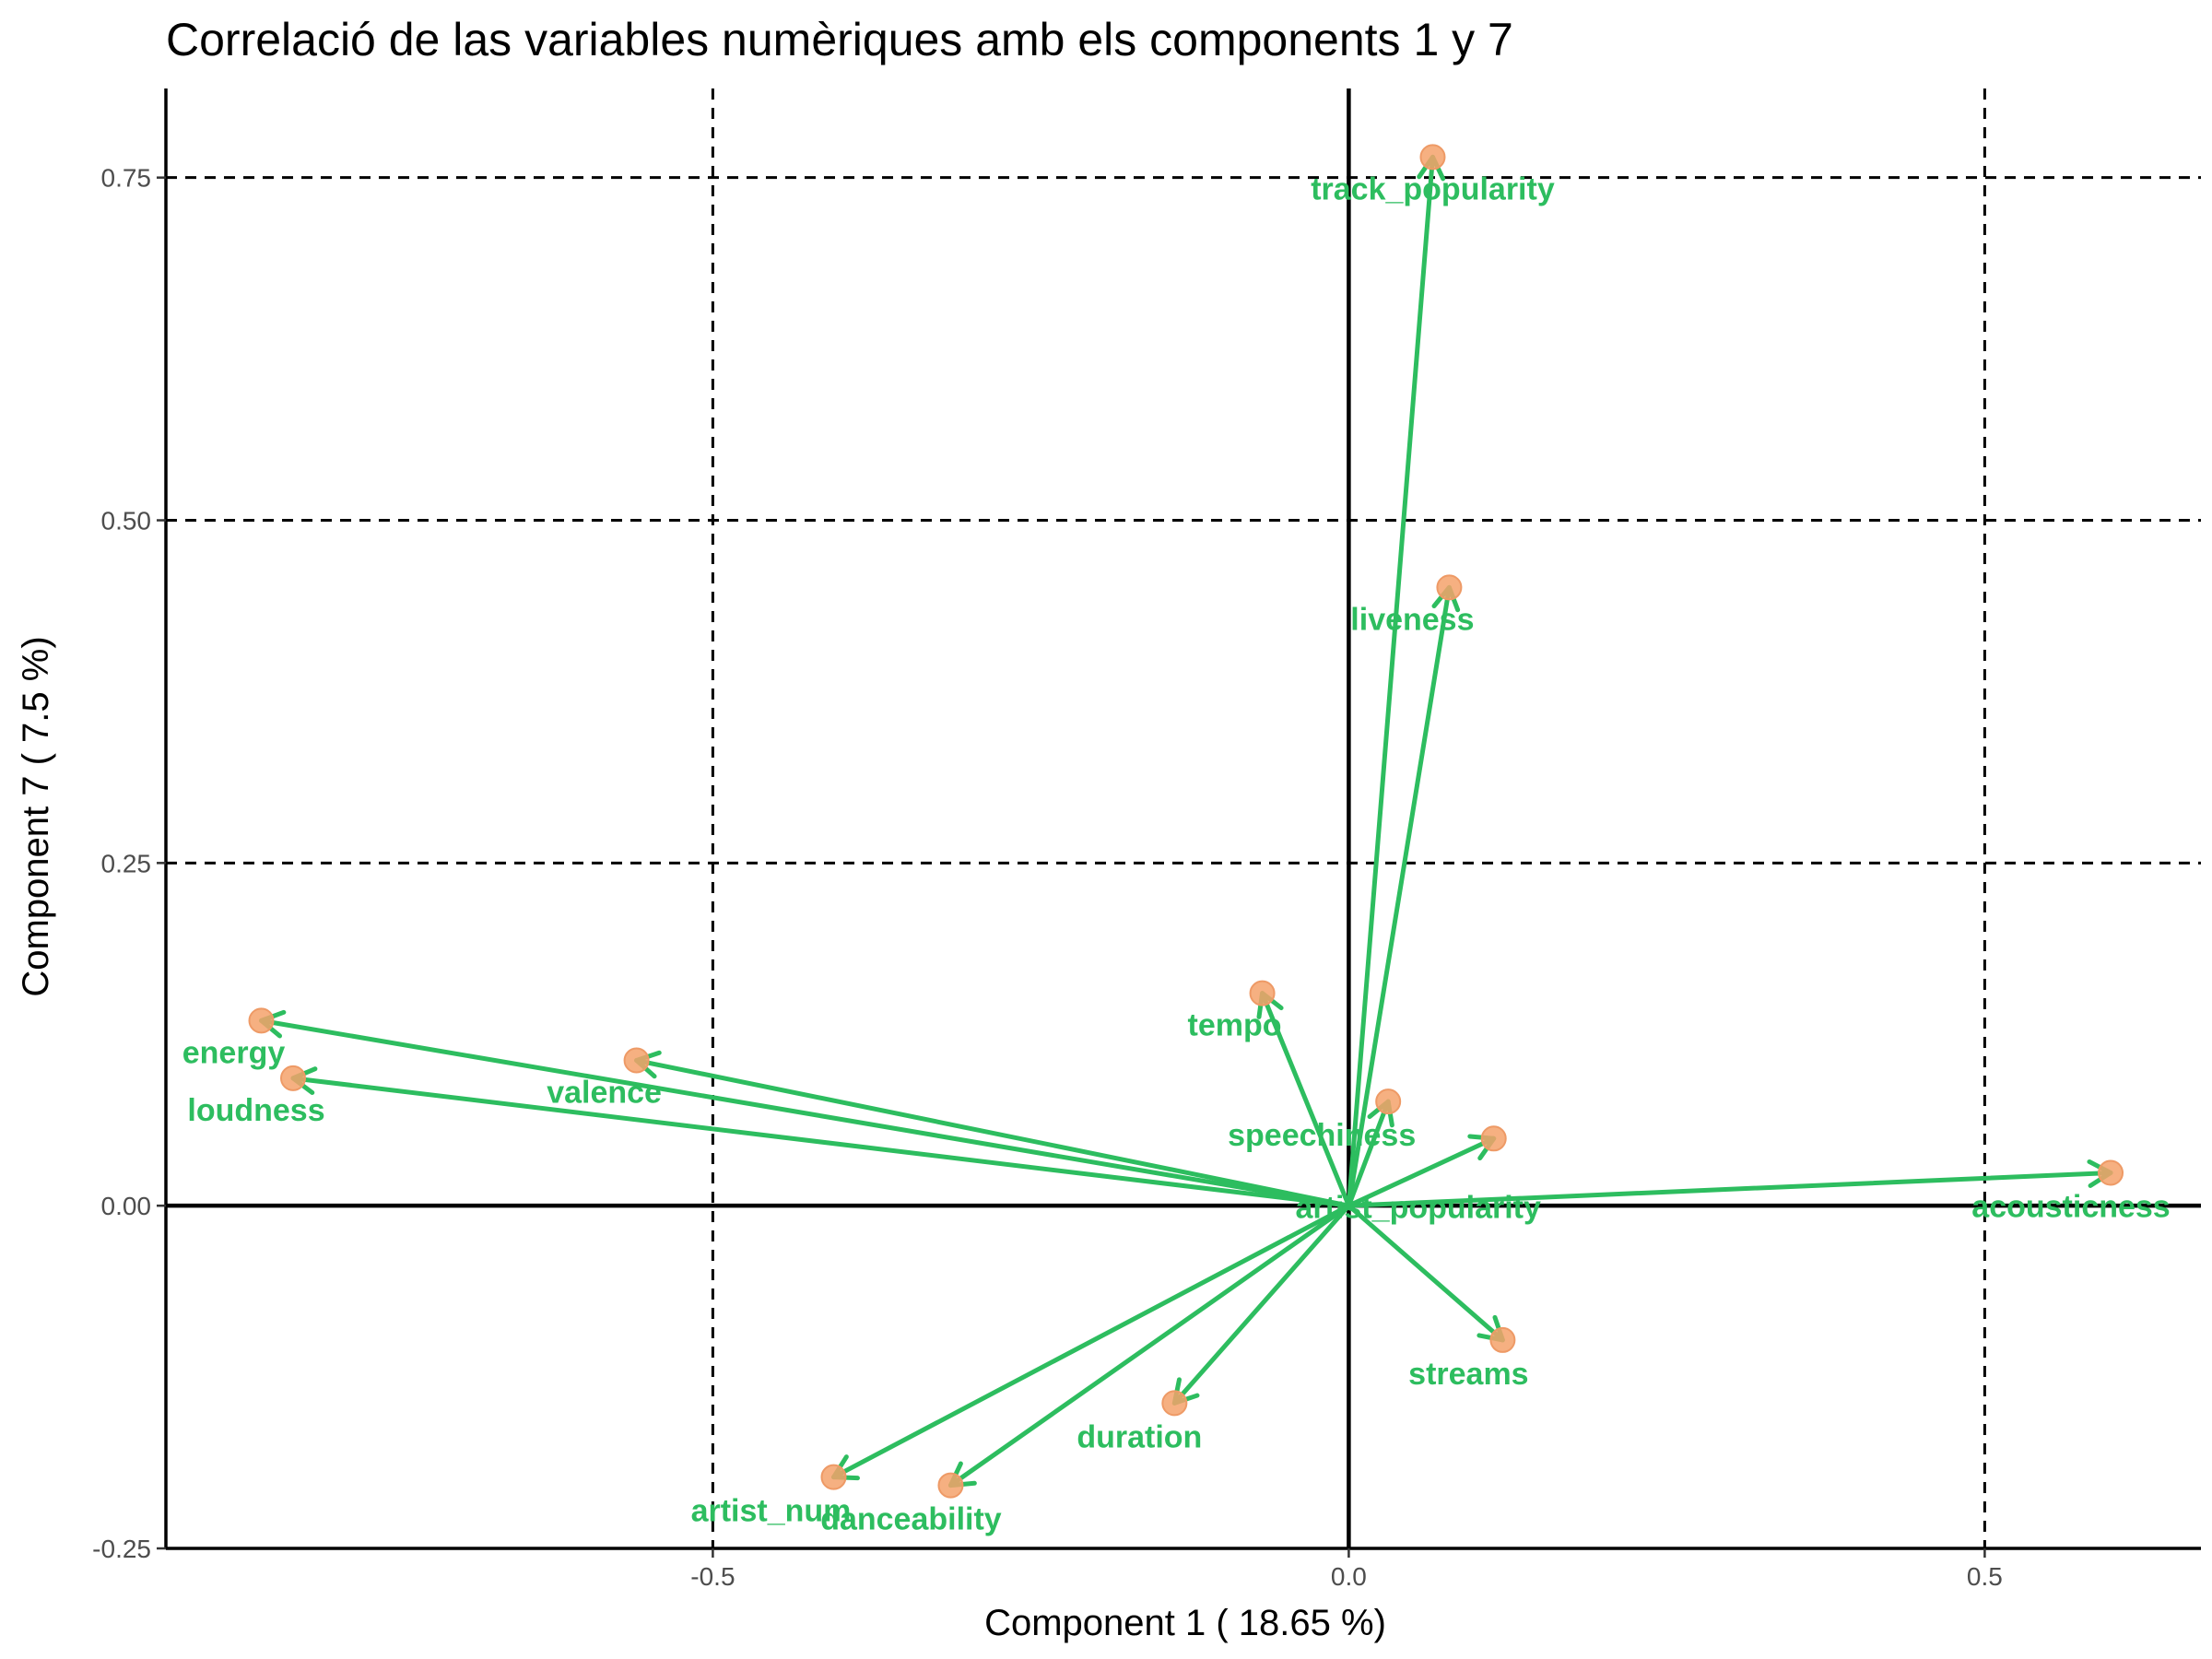 The height and width of the screenshot is (1659, 2212). I want to click on point-liveness, so click(1449, 587).